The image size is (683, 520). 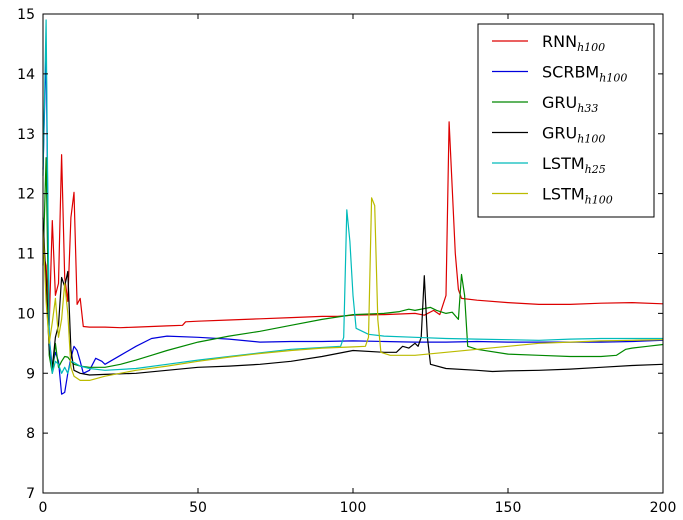 What do you see at coordinates (43, 508) in the screenshot?
I see `x-tick-label: 0` at bounding box center [43, 508].